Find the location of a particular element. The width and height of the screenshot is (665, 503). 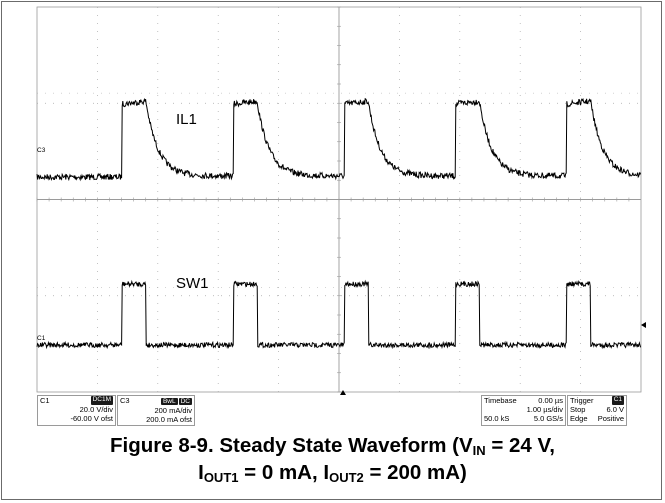

trigger-info: Trigger C1 Stop 6.0 V Edge Positive is located at coordinates (597, 410).